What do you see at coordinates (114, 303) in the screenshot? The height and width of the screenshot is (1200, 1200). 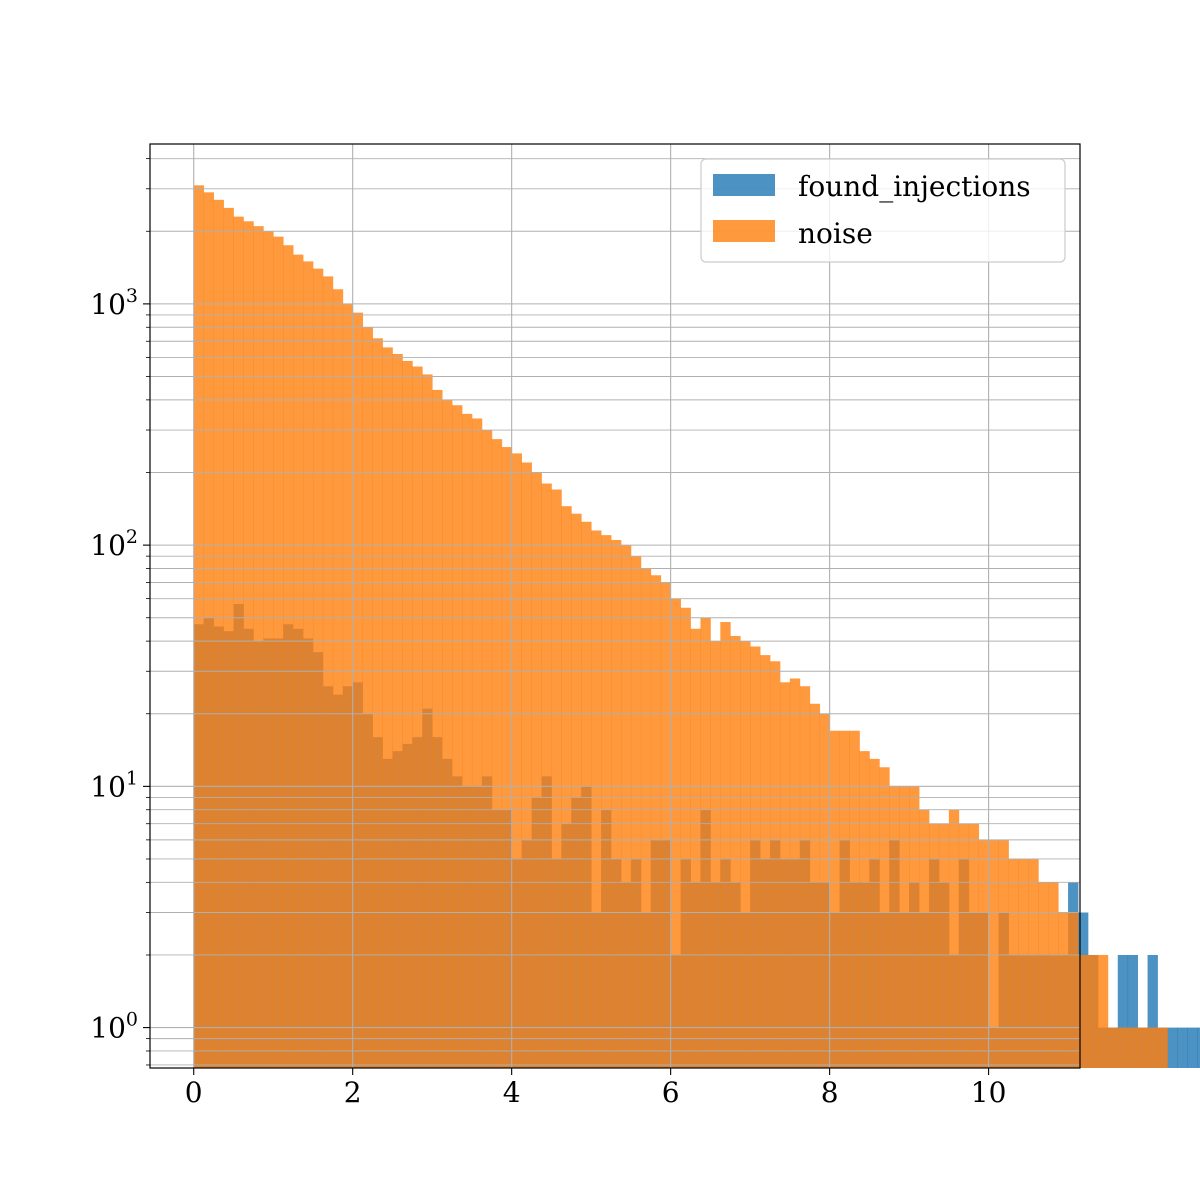 I see `y-tick-label: 10³` at bounding box center [114, 303].